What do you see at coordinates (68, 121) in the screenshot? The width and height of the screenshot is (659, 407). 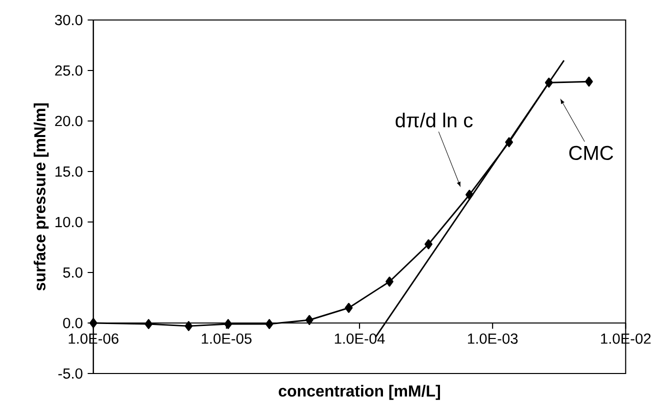 I see `y-tick-label: 20.0` at bounding box center [68, 121].